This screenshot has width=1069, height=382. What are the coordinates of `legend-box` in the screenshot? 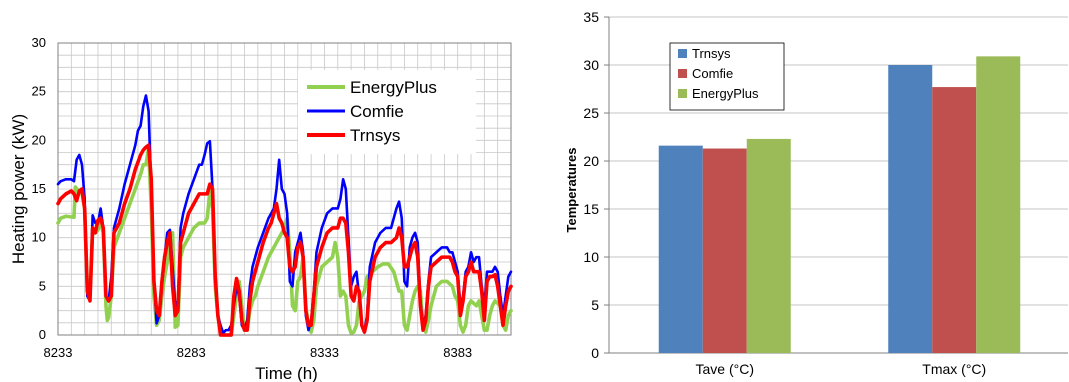 It's located at (727, 76).